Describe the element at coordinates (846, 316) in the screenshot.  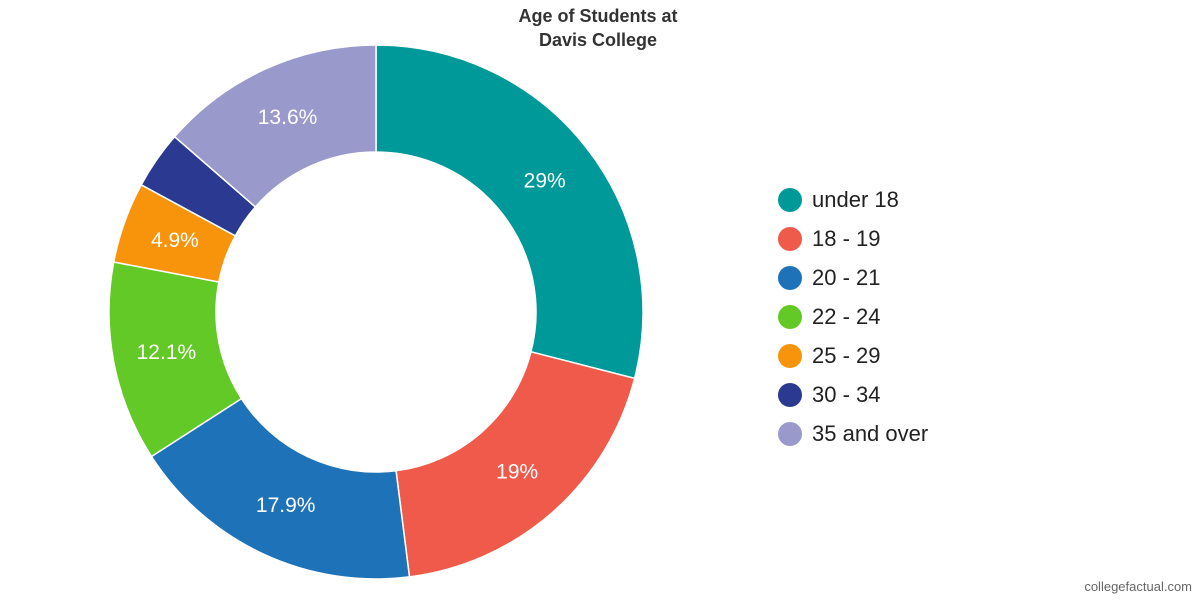
I see `legend-label: 22 - 24` at that location.